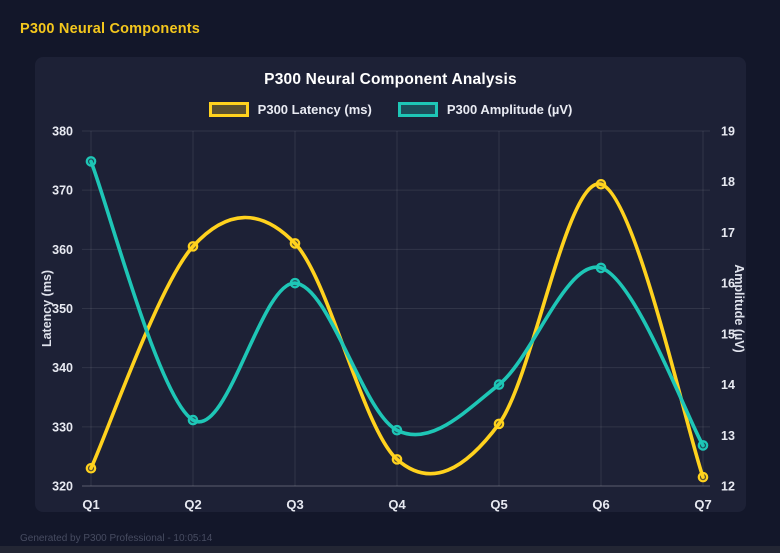 The height and width of the screenshot is (553, 780). I want to click on amplitude-swatch-icon, so click(417, 109).